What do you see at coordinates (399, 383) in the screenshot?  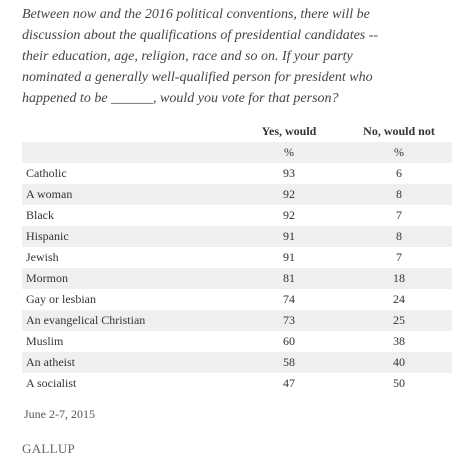 I see `cell-value: 50` at bounding box center [399, 383].